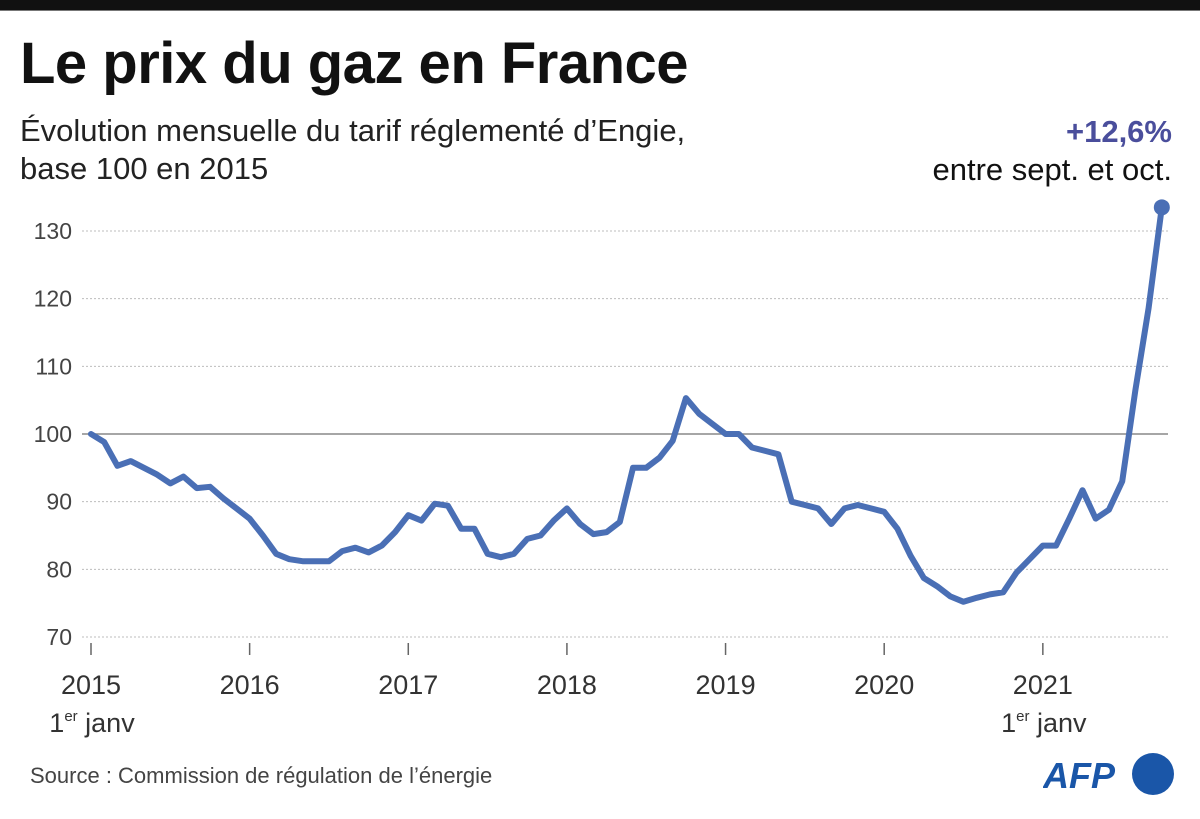 The image size is (1200, 819). Describe the element at coordinates (1044, 723) in the screenshot. I see `x-tick-sublabel-2021: 1er janv` at that location.